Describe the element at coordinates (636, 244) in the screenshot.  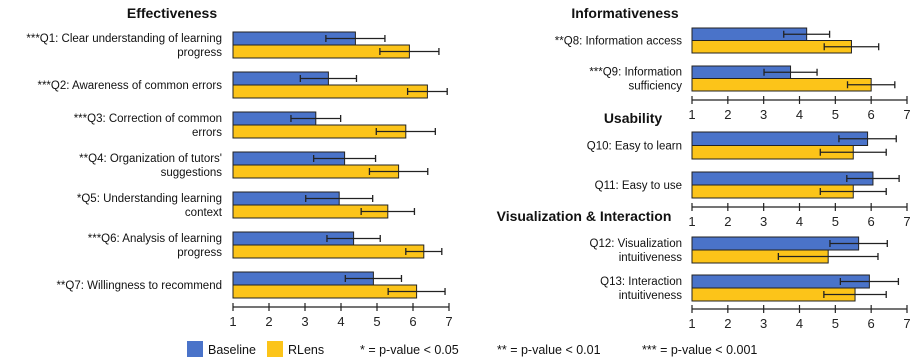
I see `category-label: Q12: Visualization` at that location.